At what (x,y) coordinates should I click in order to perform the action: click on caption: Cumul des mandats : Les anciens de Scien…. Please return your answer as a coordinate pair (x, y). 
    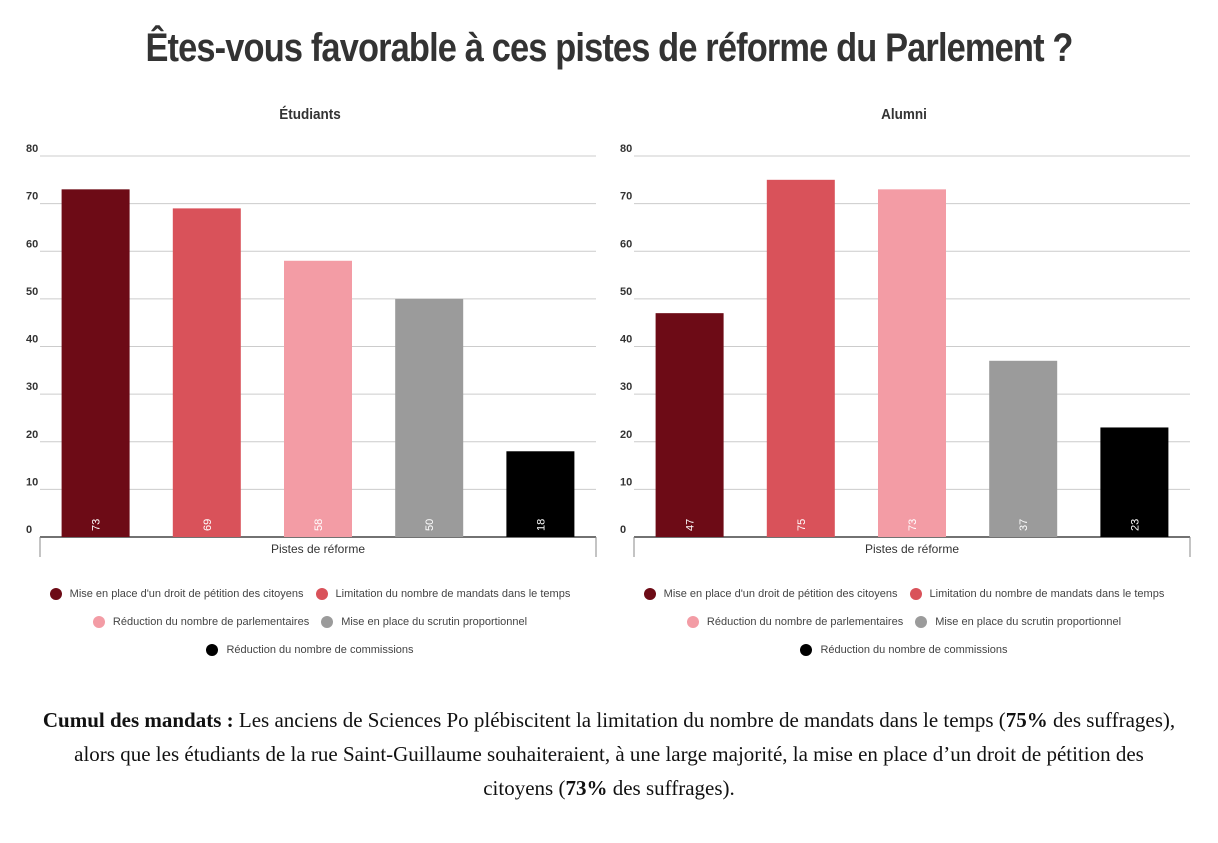
    Looking at the image, I should click on (609, 754).